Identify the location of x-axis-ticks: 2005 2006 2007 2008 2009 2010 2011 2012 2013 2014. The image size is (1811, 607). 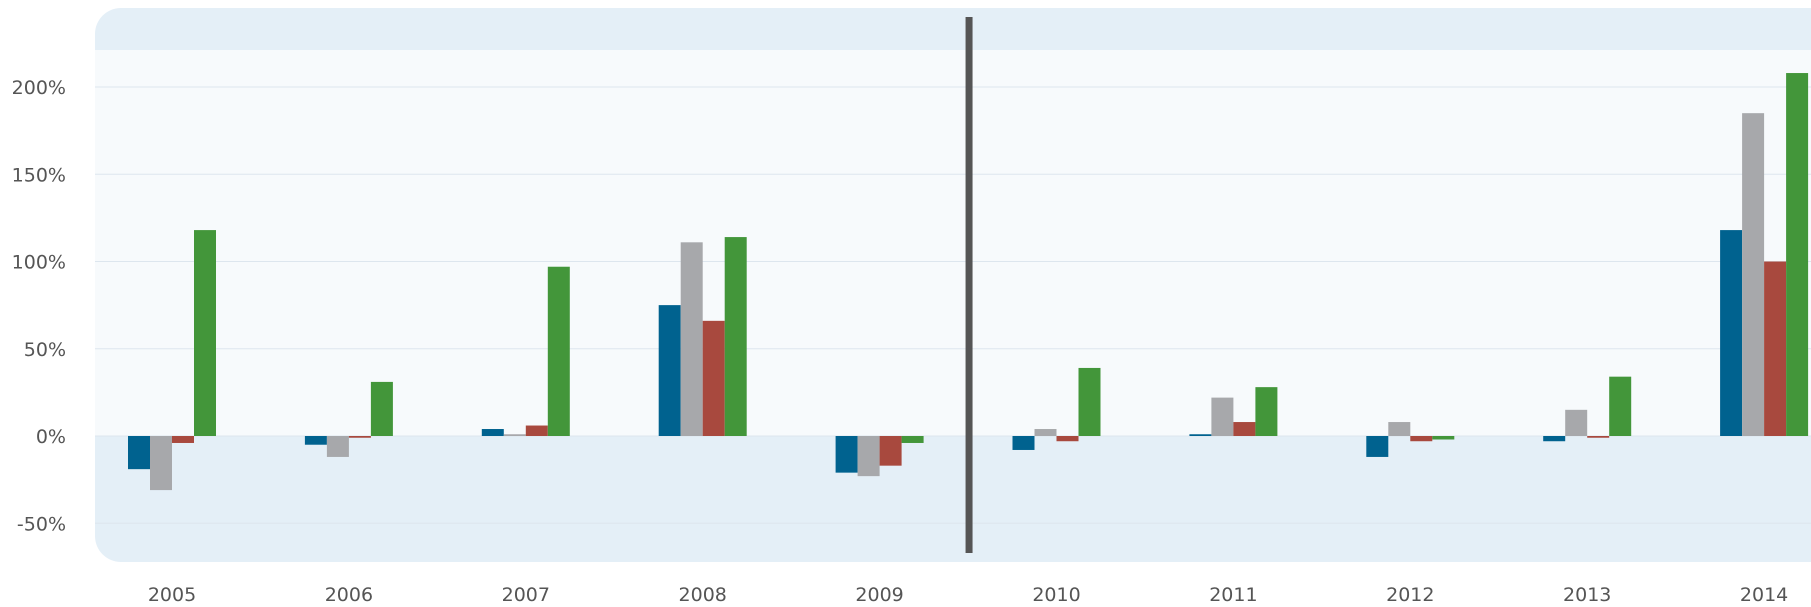
(968, 595).